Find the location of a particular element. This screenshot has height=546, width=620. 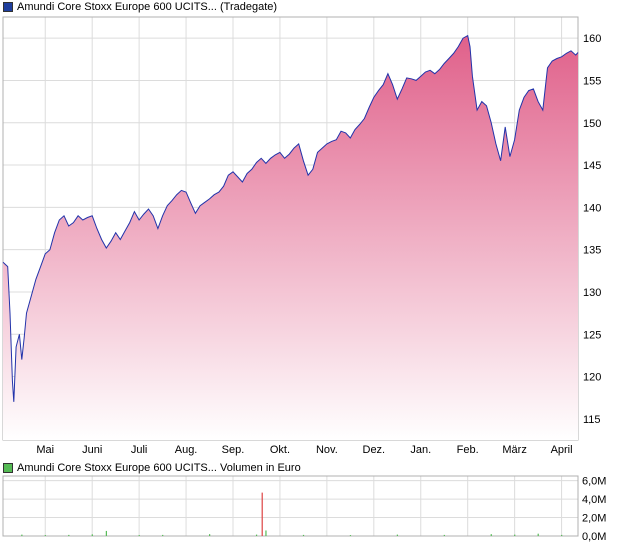

volume-y-tick-label: 0,0M is located at coordinates (594, 537).